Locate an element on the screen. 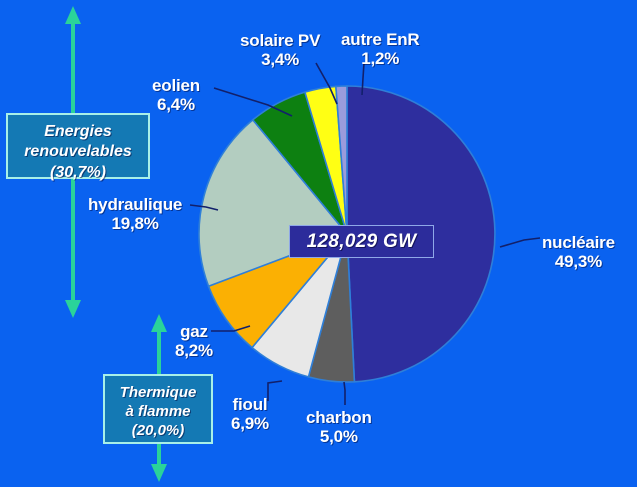 The height and width of the screenshot is (487, 637). callout-thermal-line3: (20,0%) is located at coordinates (158, 431).